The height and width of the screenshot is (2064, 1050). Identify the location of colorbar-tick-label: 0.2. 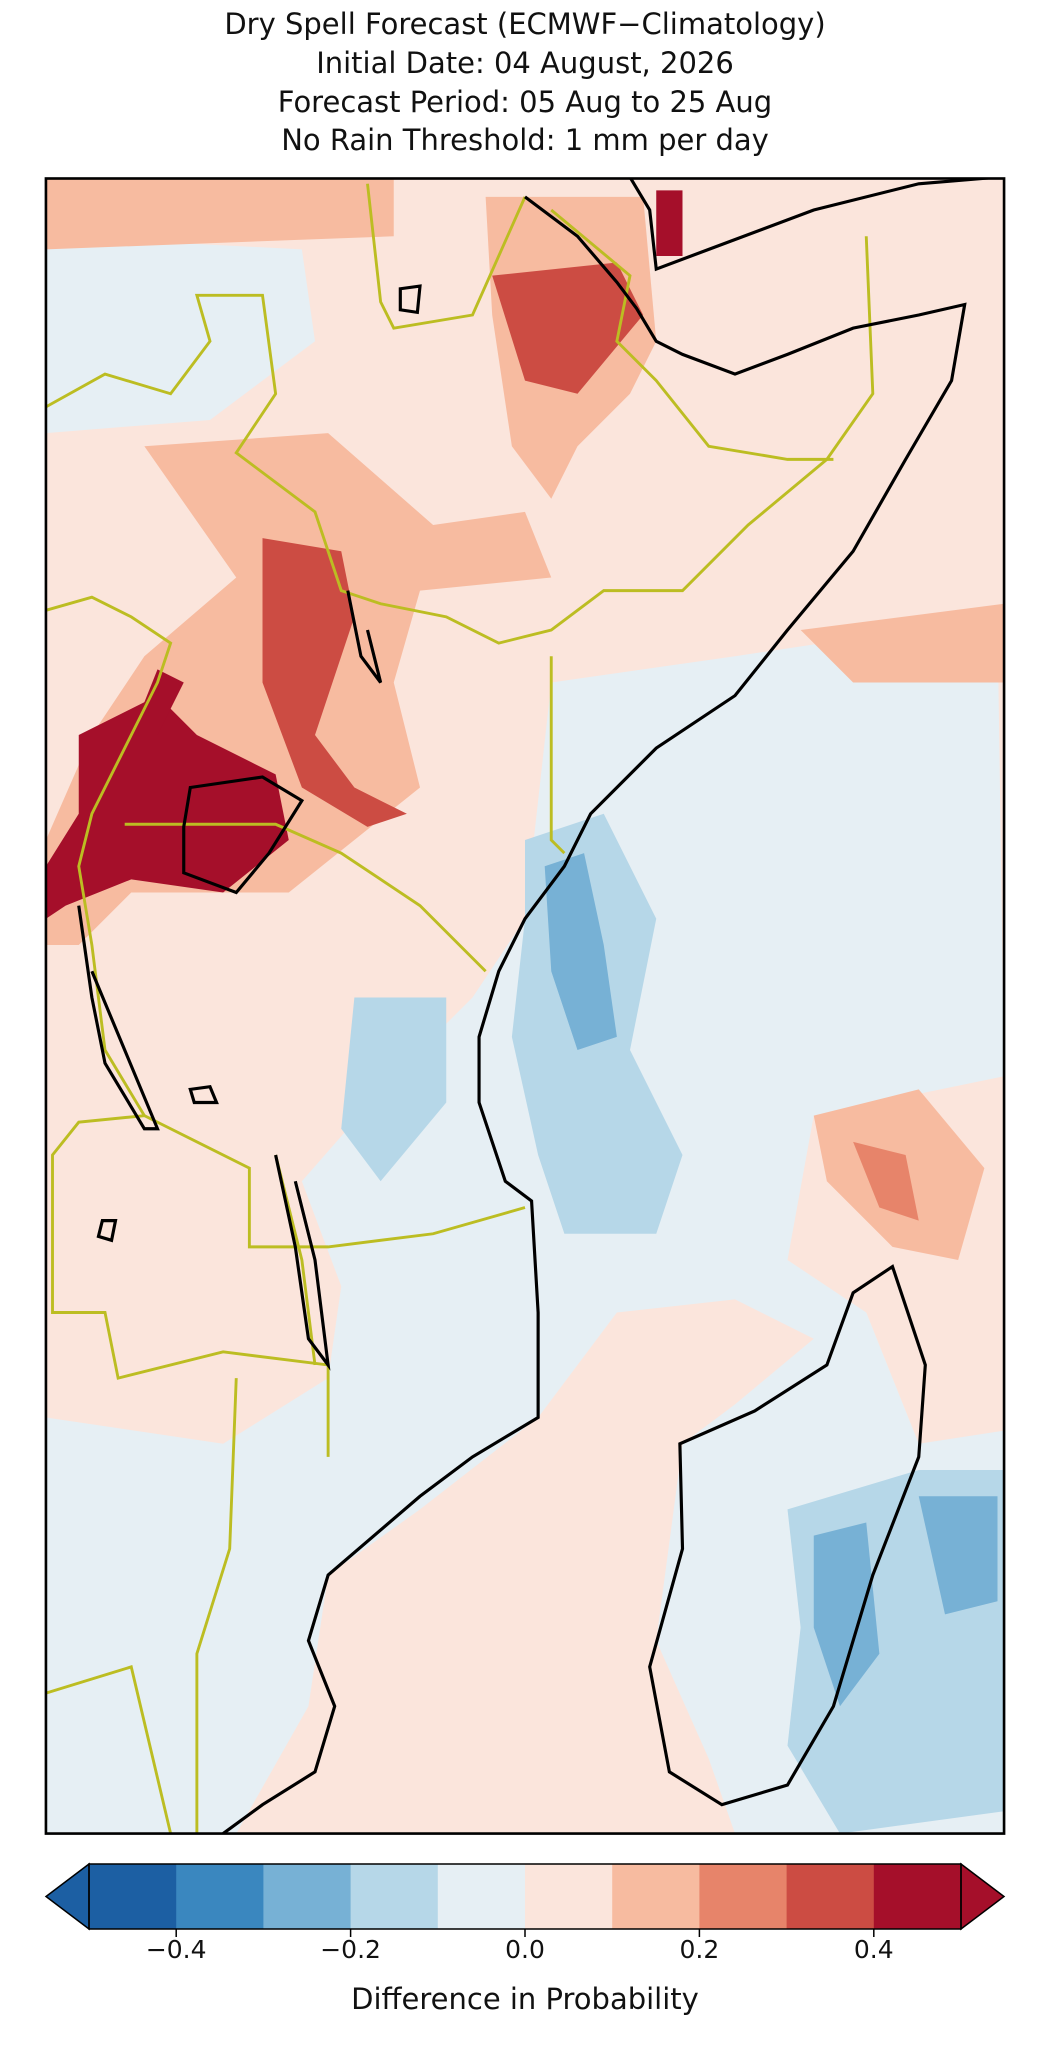
(700, 1949).